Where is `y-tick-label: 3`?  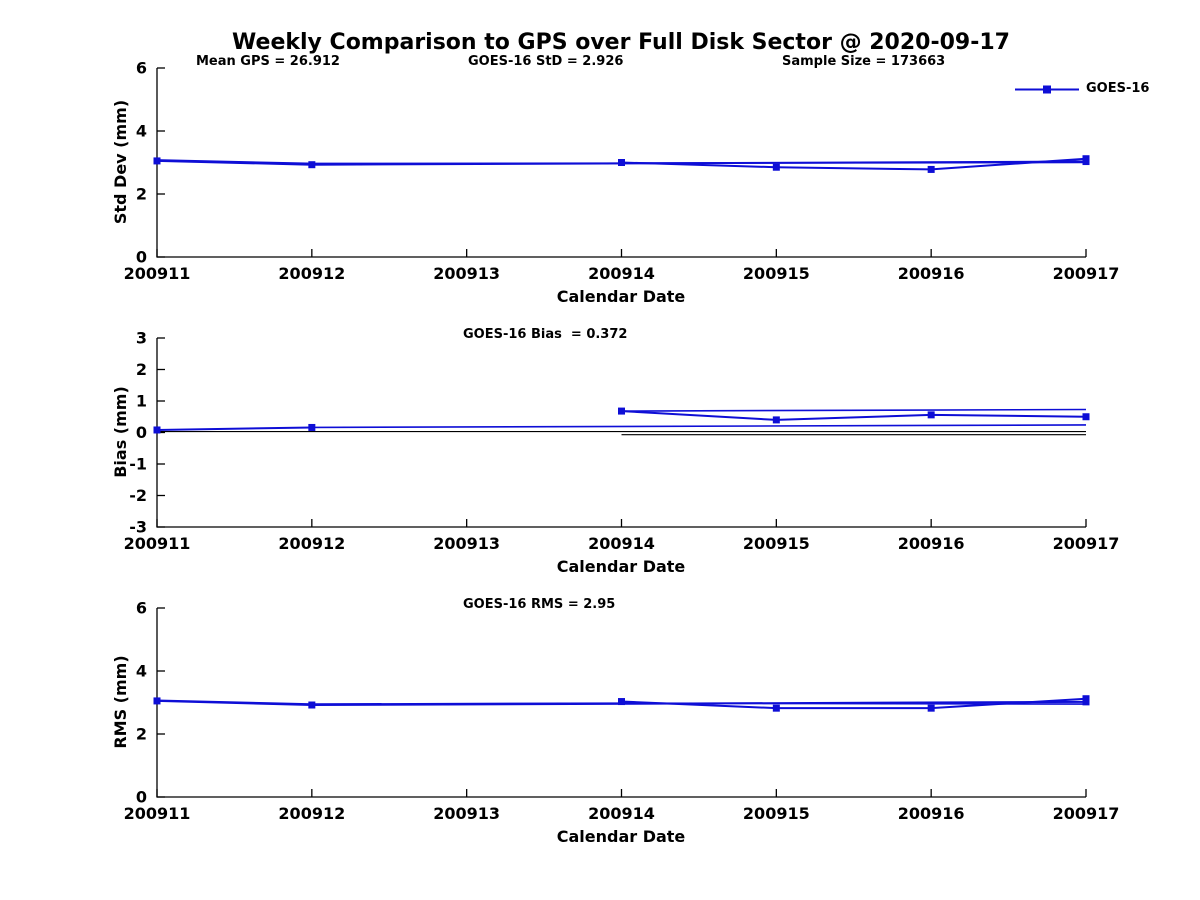
y-tick-label: 3 is located at coordinates (141, 338).